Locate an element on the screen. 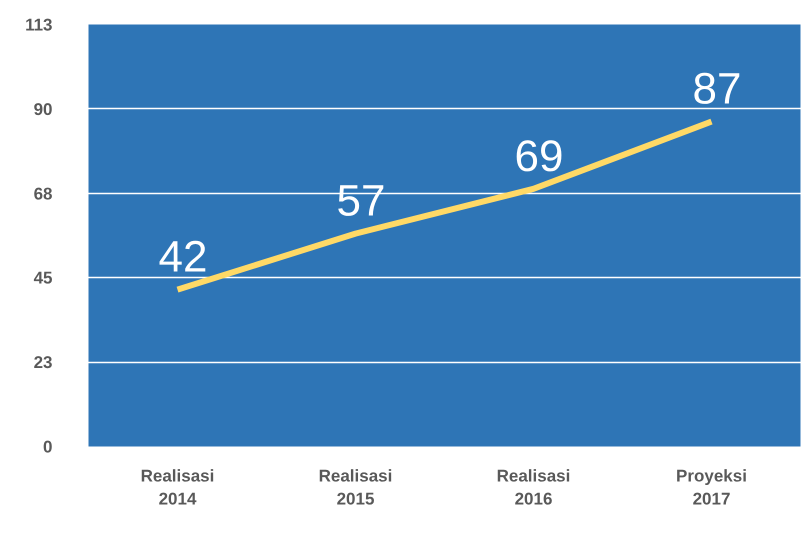 The image size is (802, 536). y-tick-label: 68 is located at coordinates (43, 194).